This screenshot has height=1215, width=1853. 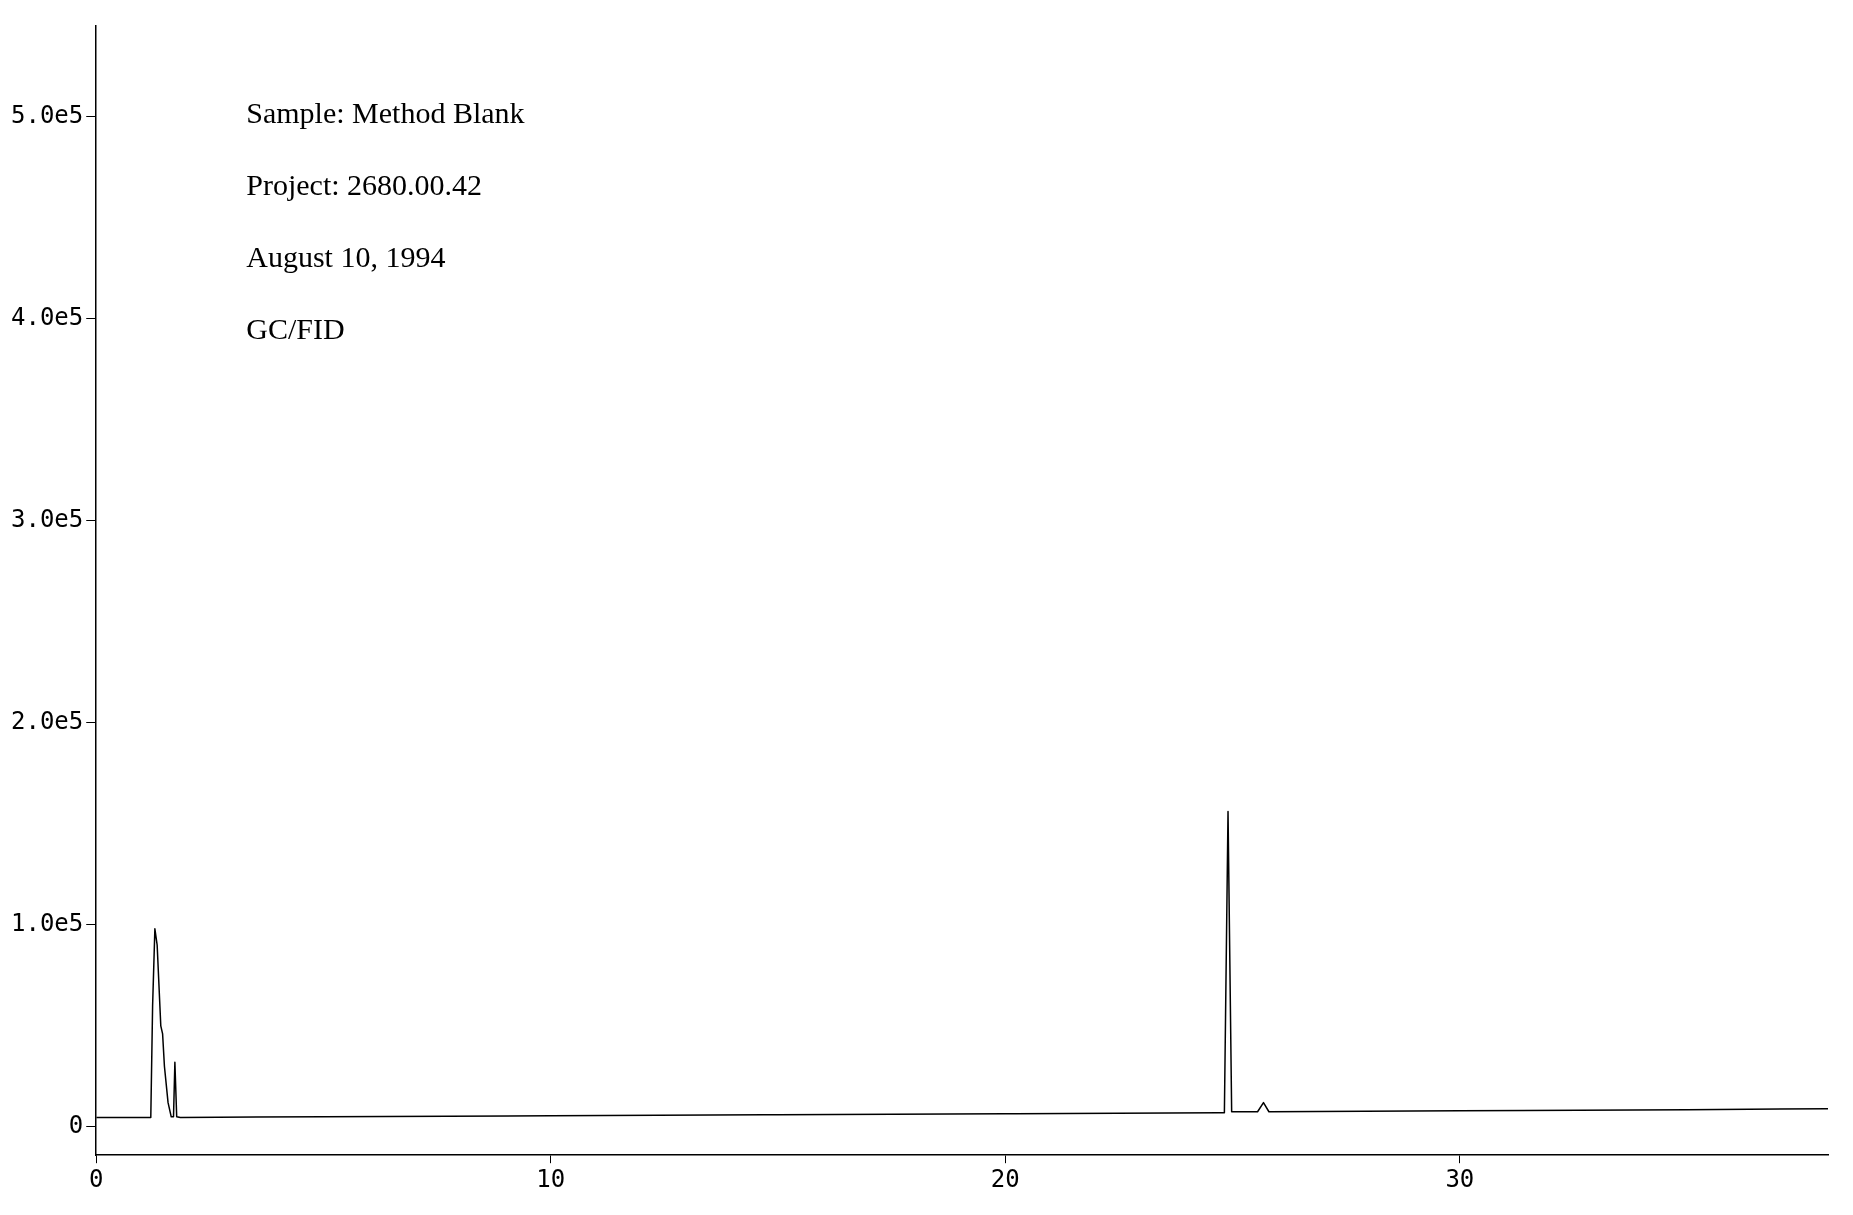 I want to click on y-tick-label: 0, so click(x=76, y=1125).